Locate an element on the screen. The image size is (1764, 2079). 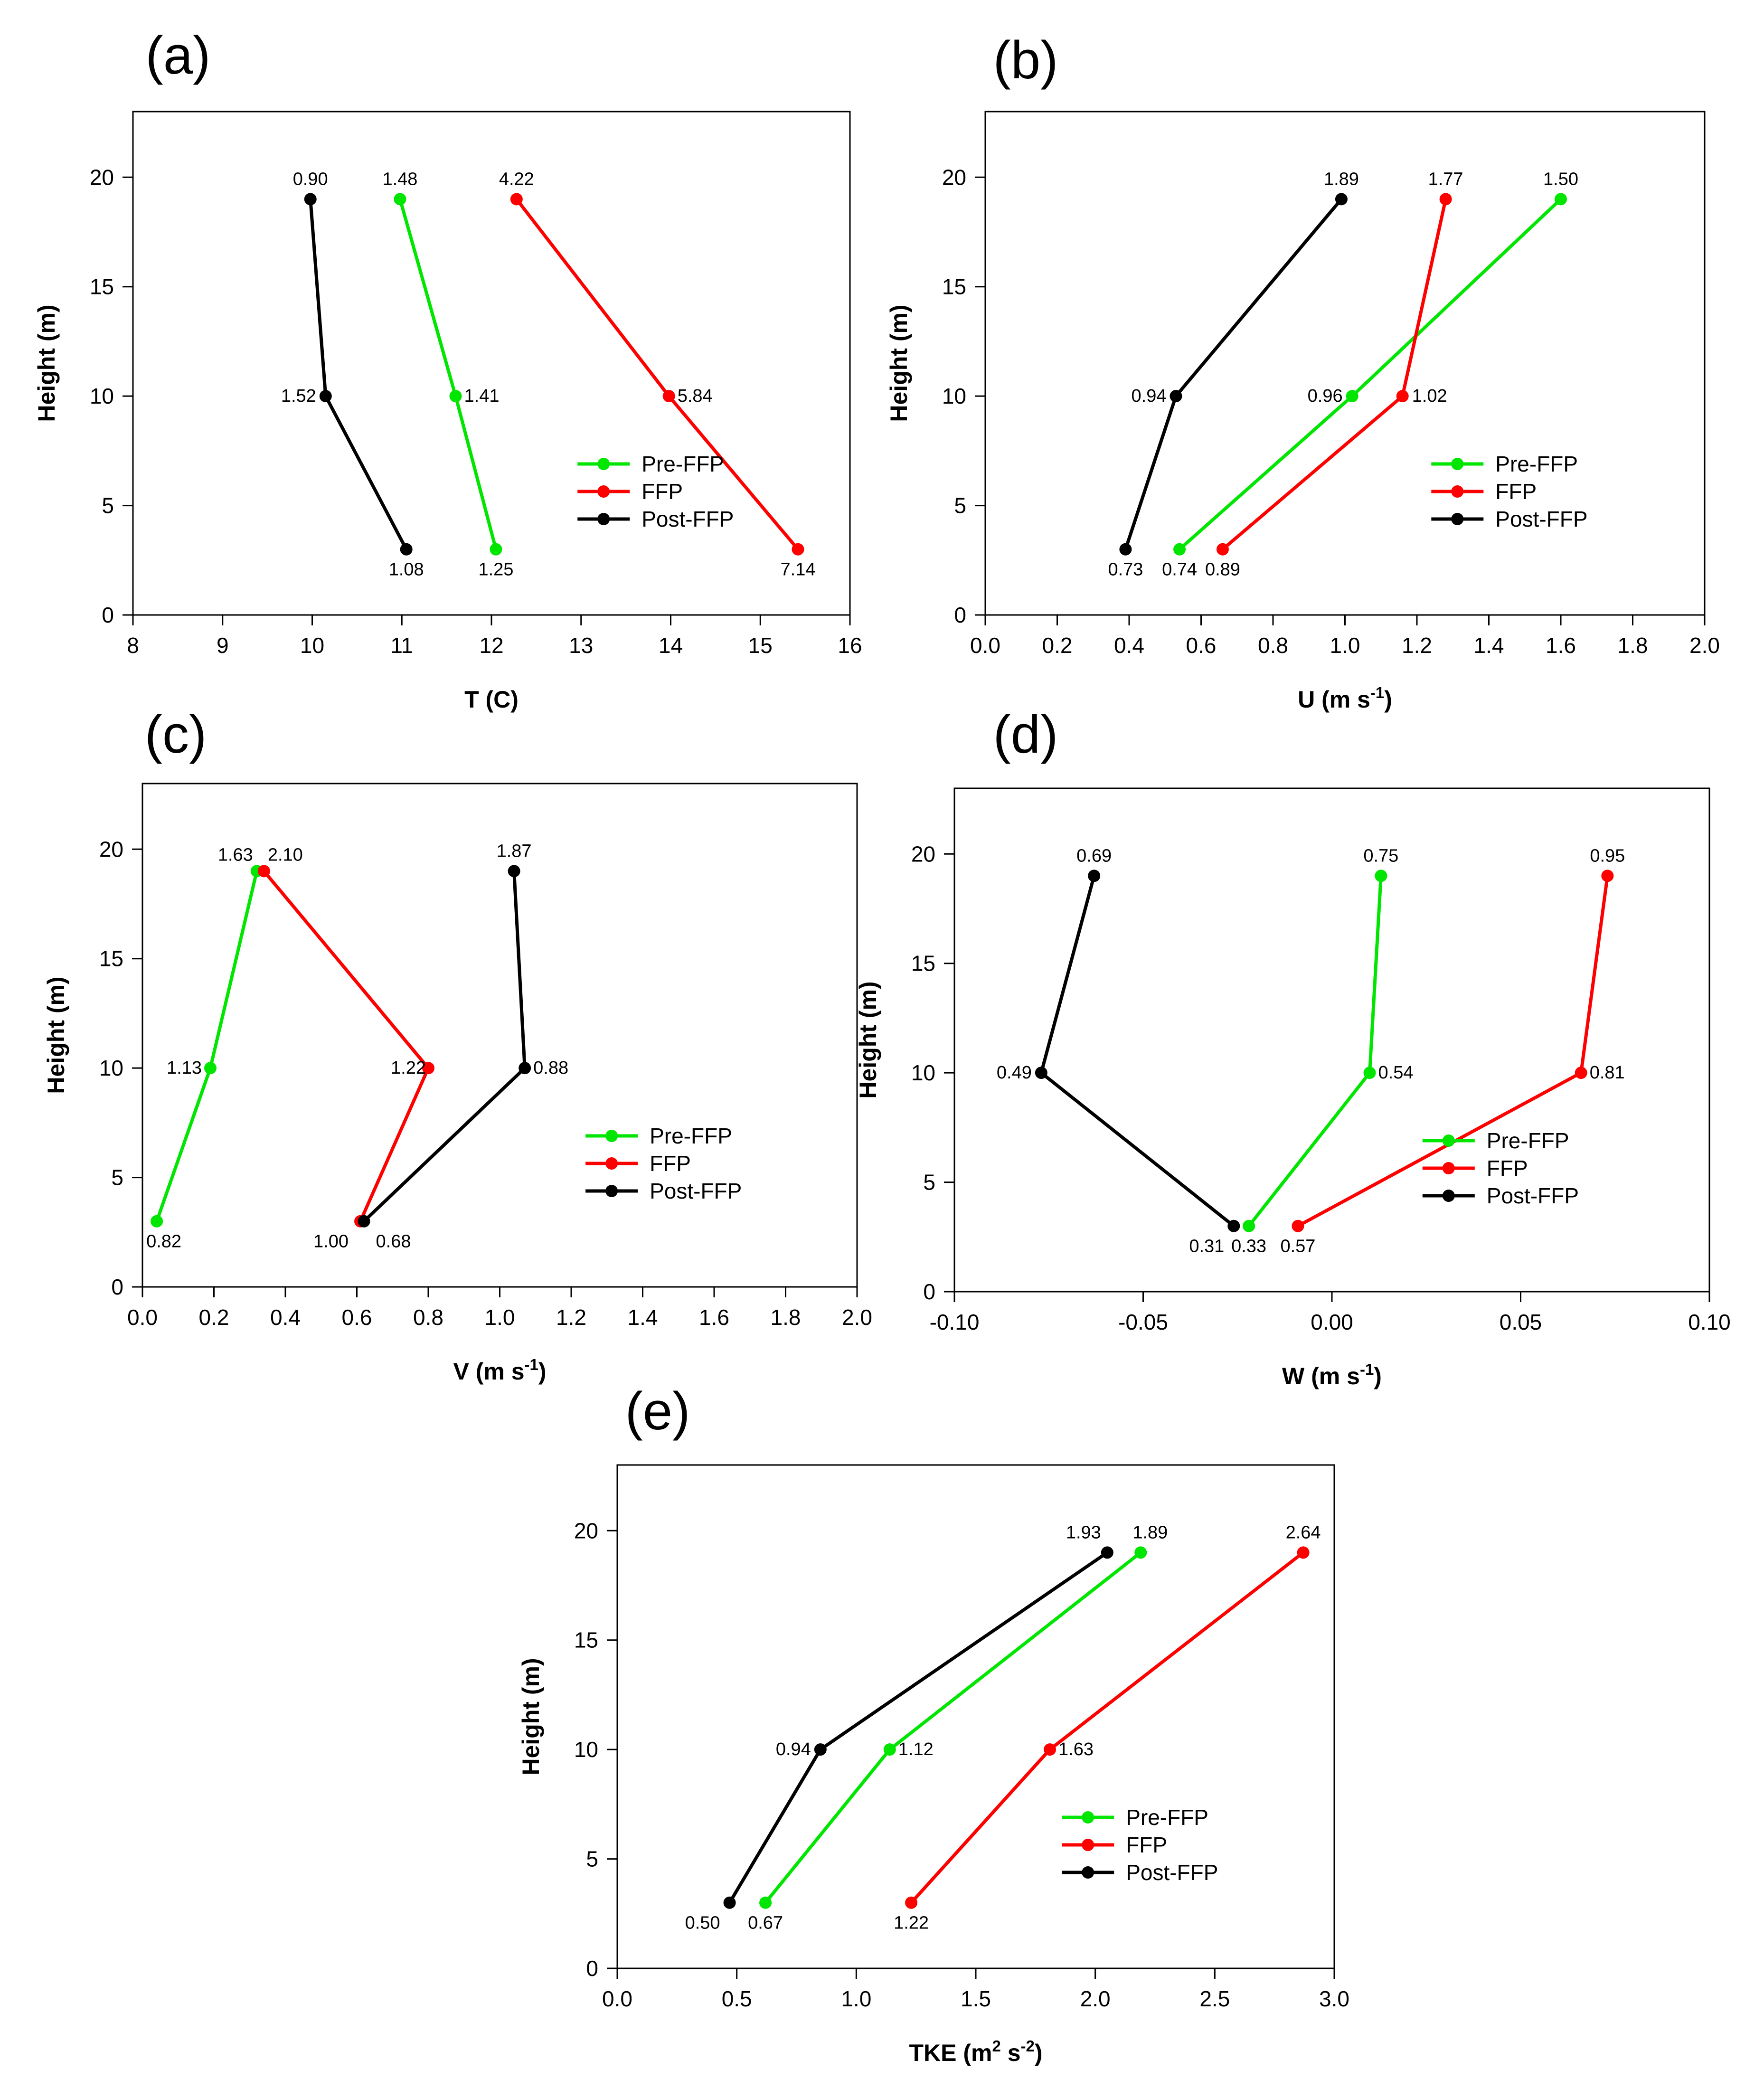
data-label: 4.22 is located at coordinates (516, 179).